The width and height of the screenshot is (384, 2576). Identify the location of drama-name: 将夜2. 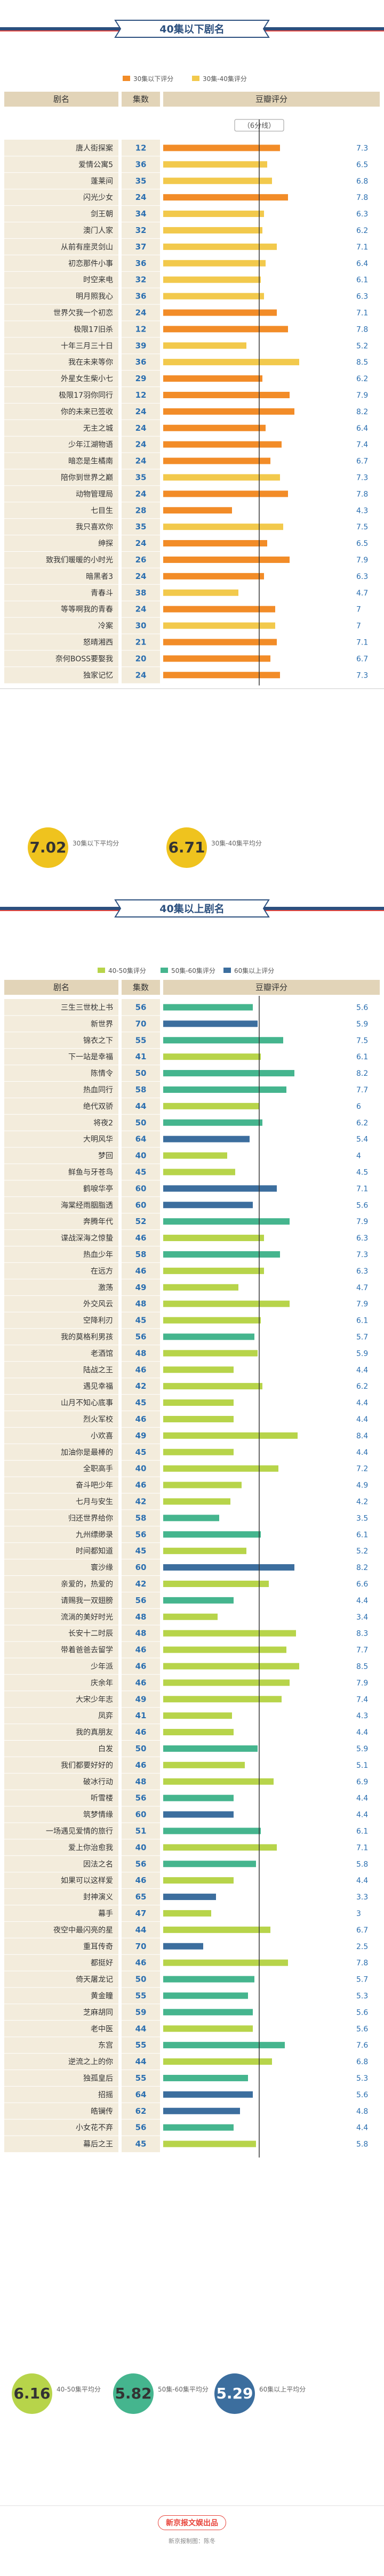
(103, 1123).